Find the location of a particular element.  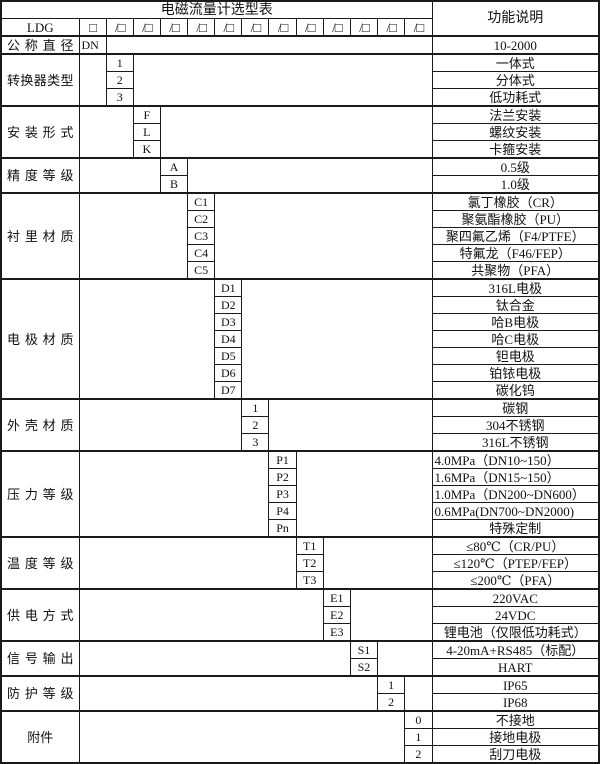

label-accuracy-class: 精度等级 is located at coordinates (40, 175).